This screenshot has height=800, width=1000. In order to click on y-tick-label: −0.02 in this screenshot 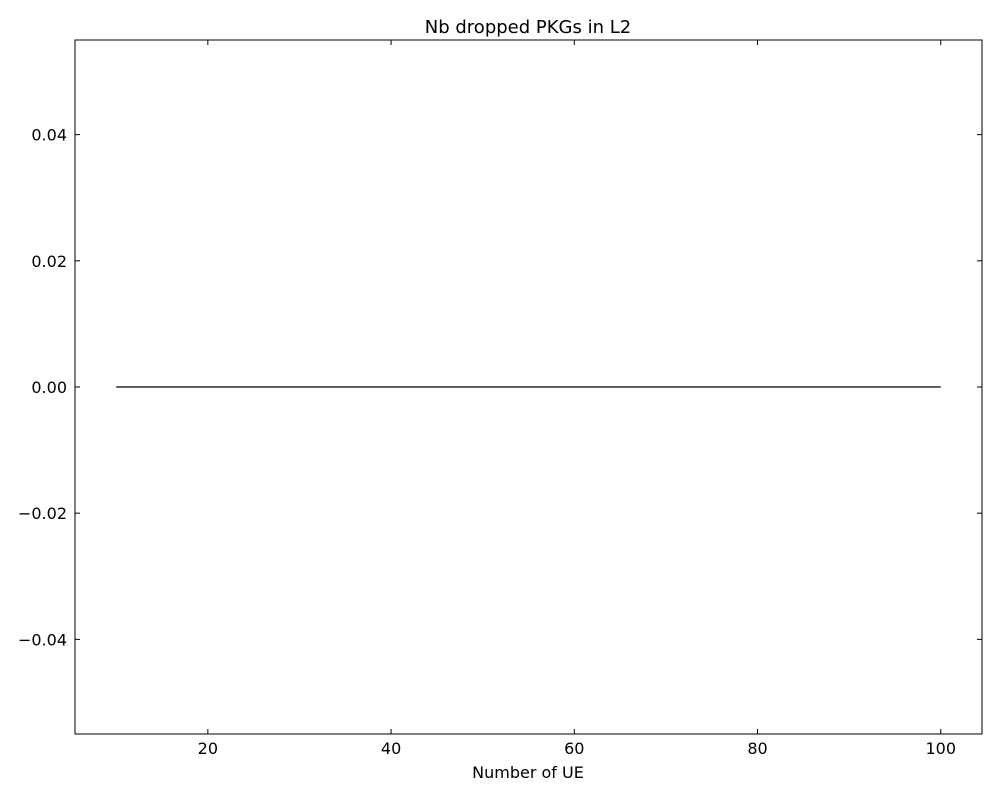, I will do `click(42, 513)`.